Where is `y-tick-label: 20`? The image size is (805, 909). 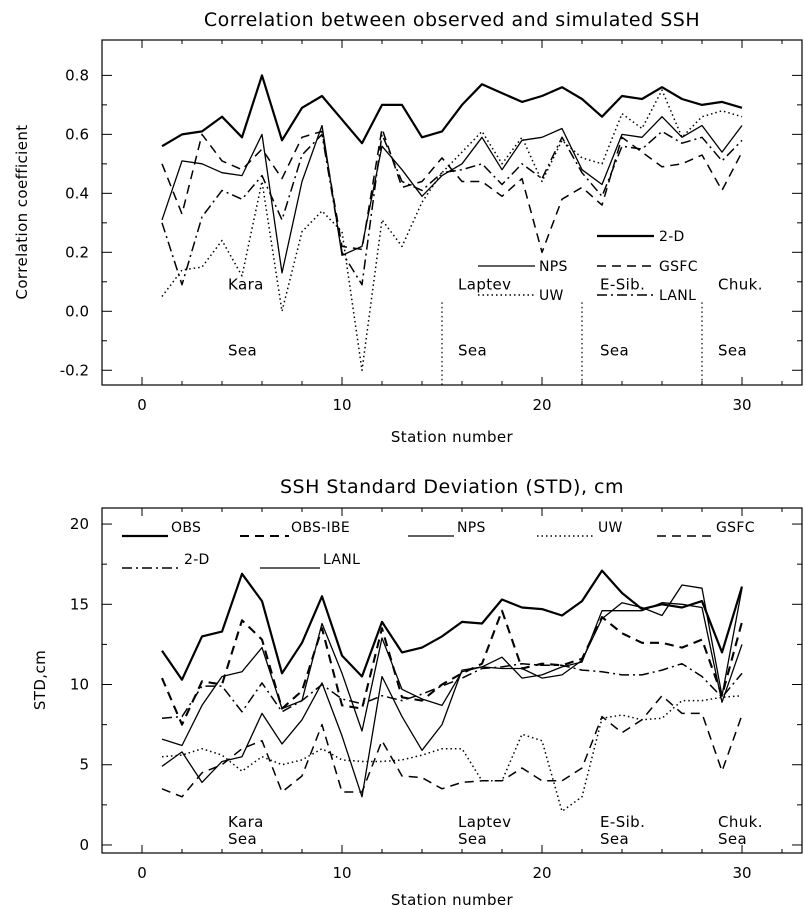
y-tick-label: 20 is located at coordinates (79, 524).